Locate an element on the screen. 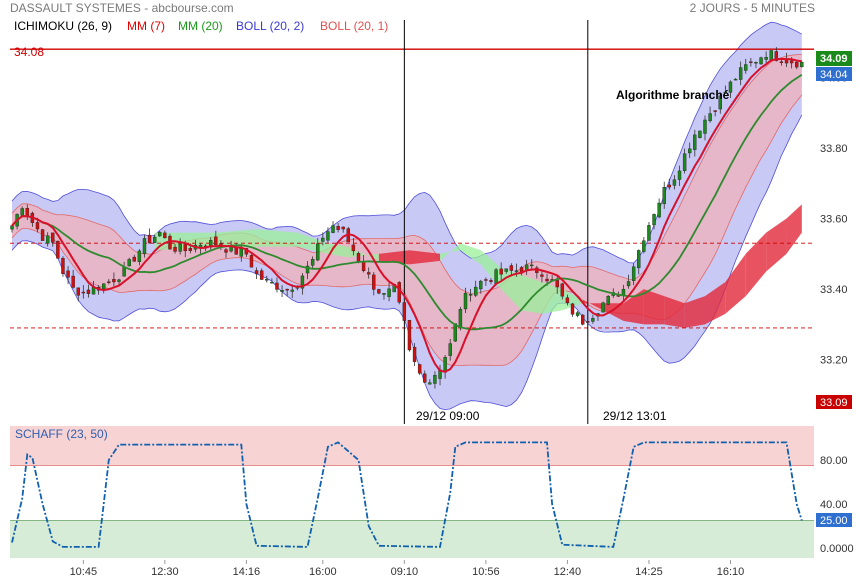 This screenshot has width=860, height=580. time-tick-label: 14:25 is located at coordinates (649, 572).